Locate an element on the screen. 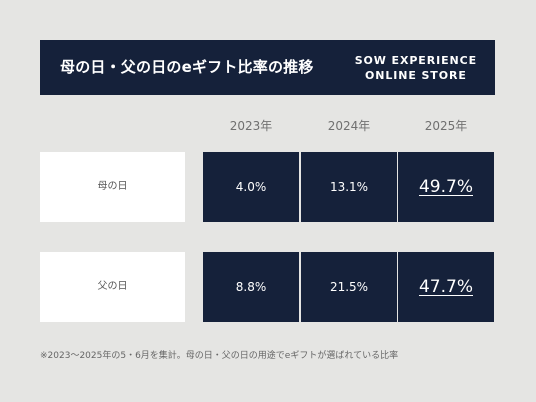 This screenshot has height=402, width=536. cell-mothers-day-2025-value: 49.7% is located at coordinates (445, 187).